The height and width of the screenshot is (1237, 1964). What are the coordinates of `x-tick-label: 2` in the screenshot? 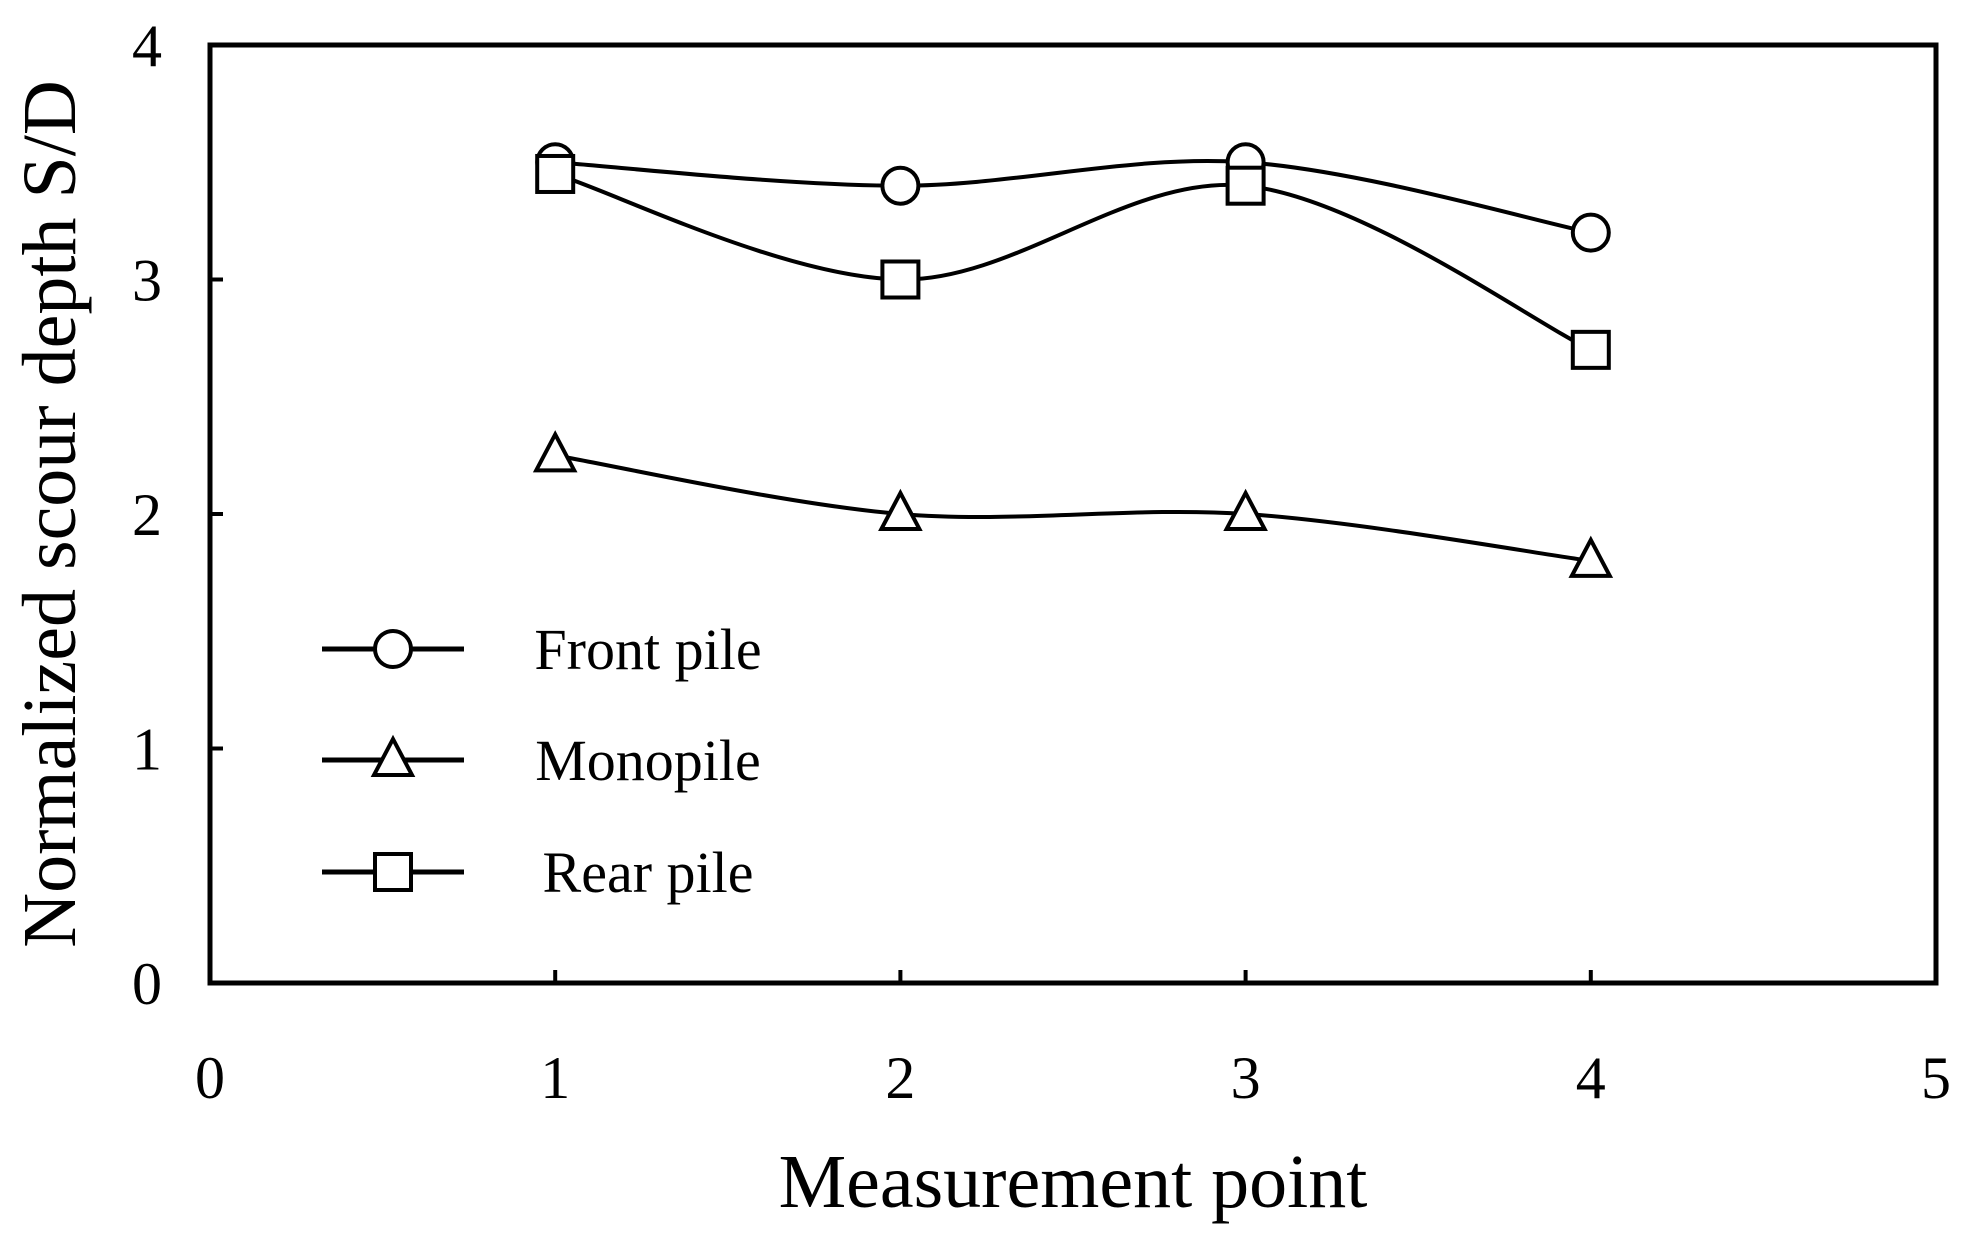 It's located at (900, 1078).